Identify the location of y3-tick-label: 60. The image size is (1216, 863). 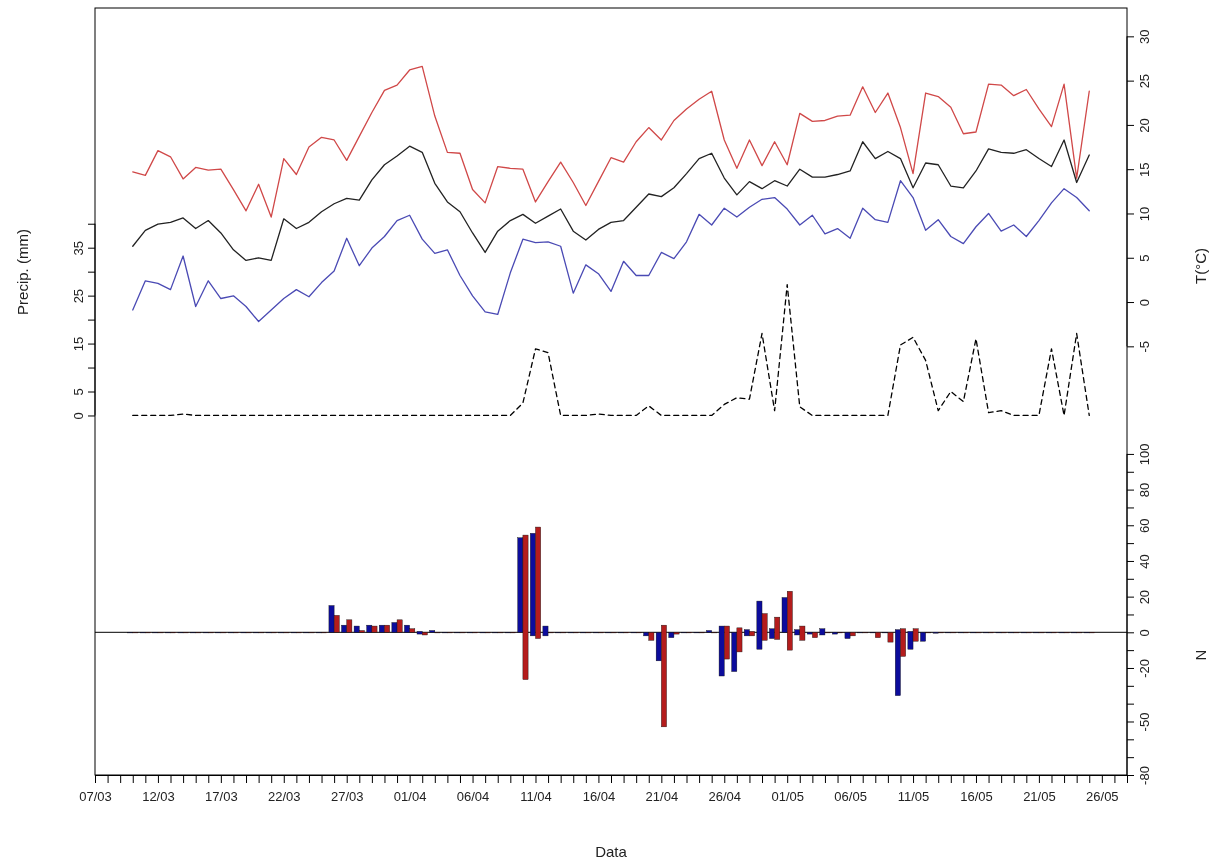
(1144, 526).